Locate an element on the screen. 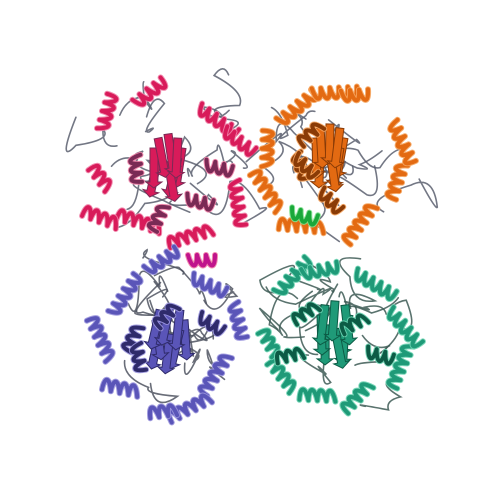  chain-d-domain is located at coordinates (340, 335).